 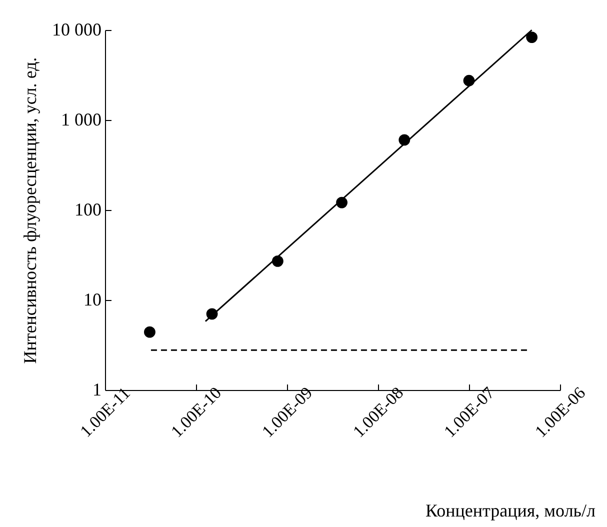 I want to click on y-tick-label: 100, so click(x=88, y=210).